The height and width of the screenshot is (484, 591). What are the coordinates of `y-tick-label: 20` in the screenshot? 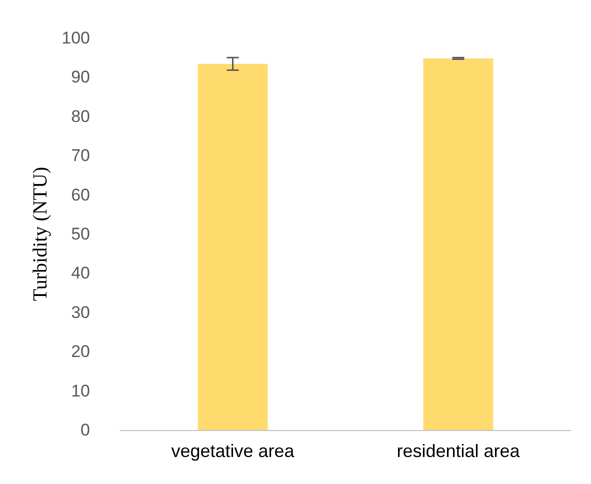 It's located at (80, 352).